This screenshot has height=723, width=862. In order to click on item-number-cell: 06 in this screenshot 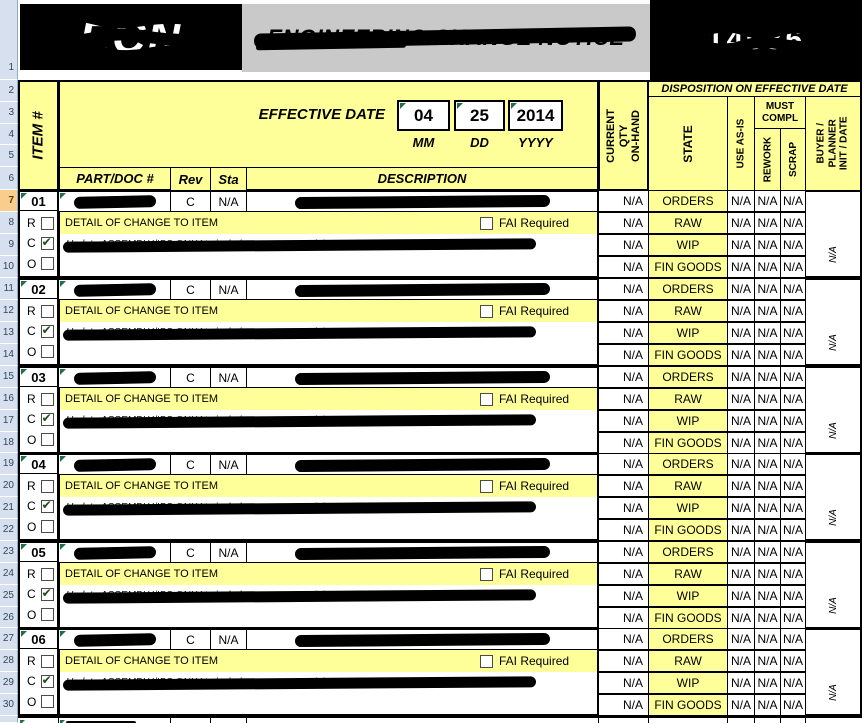, I will do `click(38, 639)`.